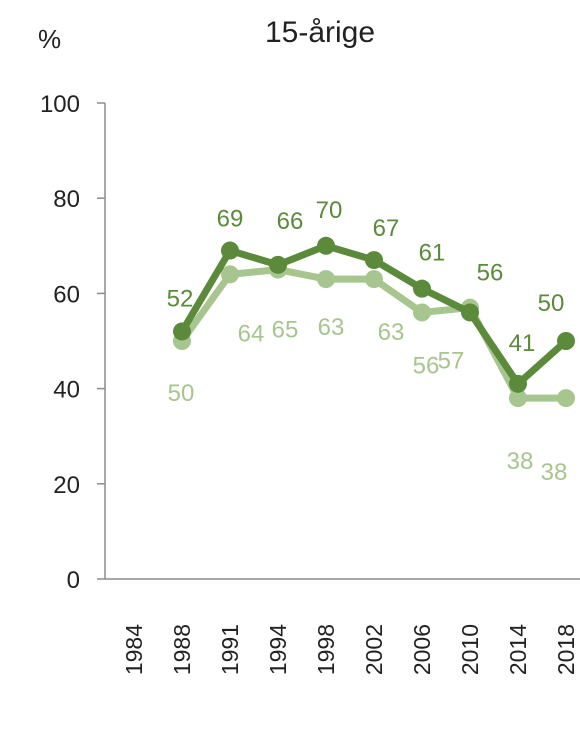 This screenshot has height=733, width=580. Describe the element at coordinates (251, 333) in the screenshot. I see `series-2-data-label: 64` at that location.